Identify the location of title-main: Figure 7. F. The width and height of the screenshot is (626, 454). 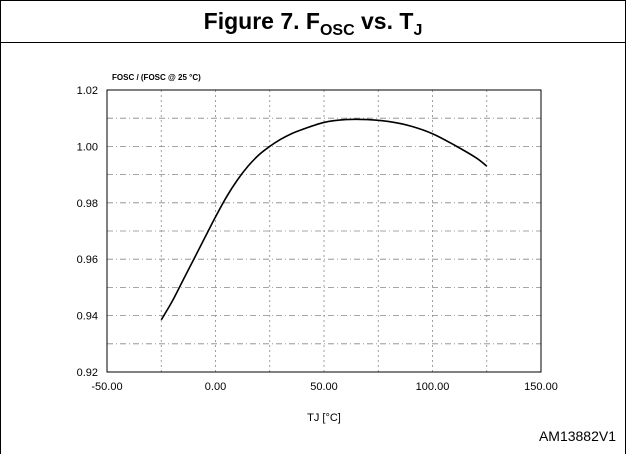
(261, 21).